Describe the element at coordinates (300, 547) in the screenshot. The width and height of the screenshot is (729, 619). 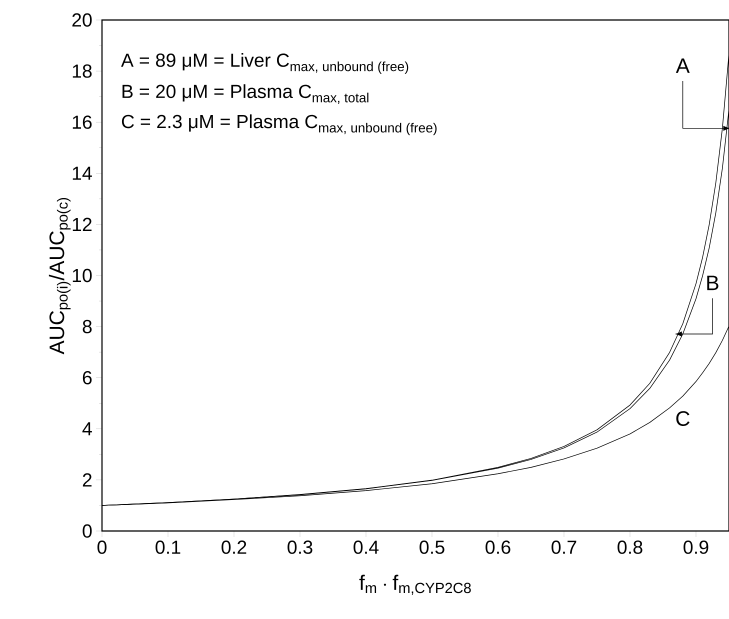
I see `x-tick-label: 0.3` at that location.